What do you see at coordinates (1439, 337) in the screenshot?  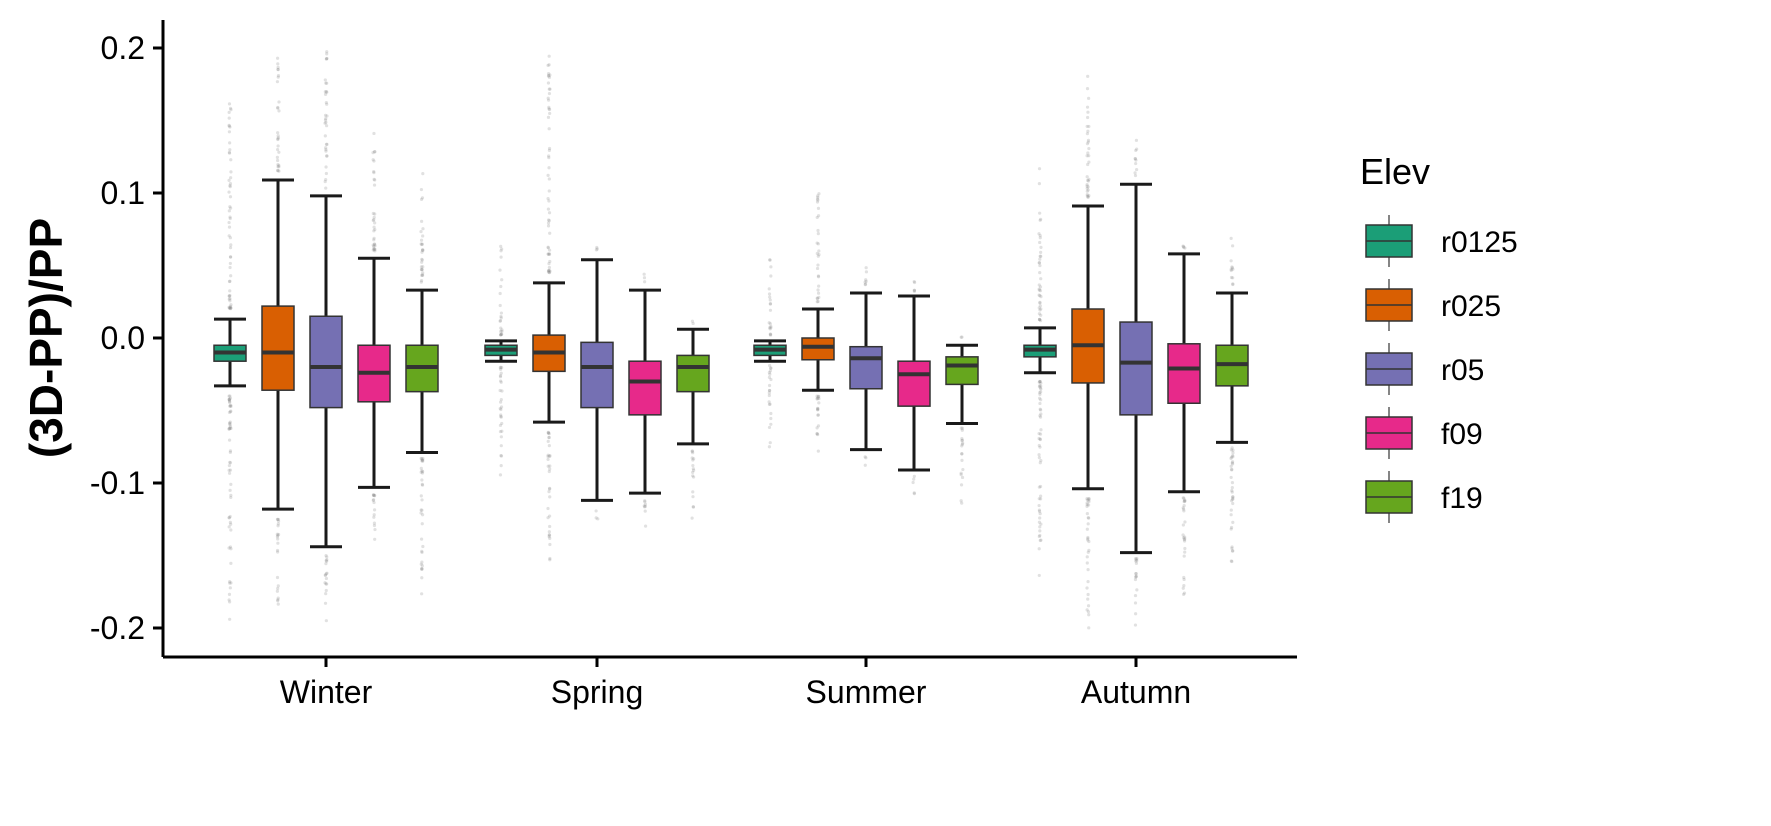 I see `legend: Elev r0125 r025 r05 f09 f19` at bounding box center [1439, 337].